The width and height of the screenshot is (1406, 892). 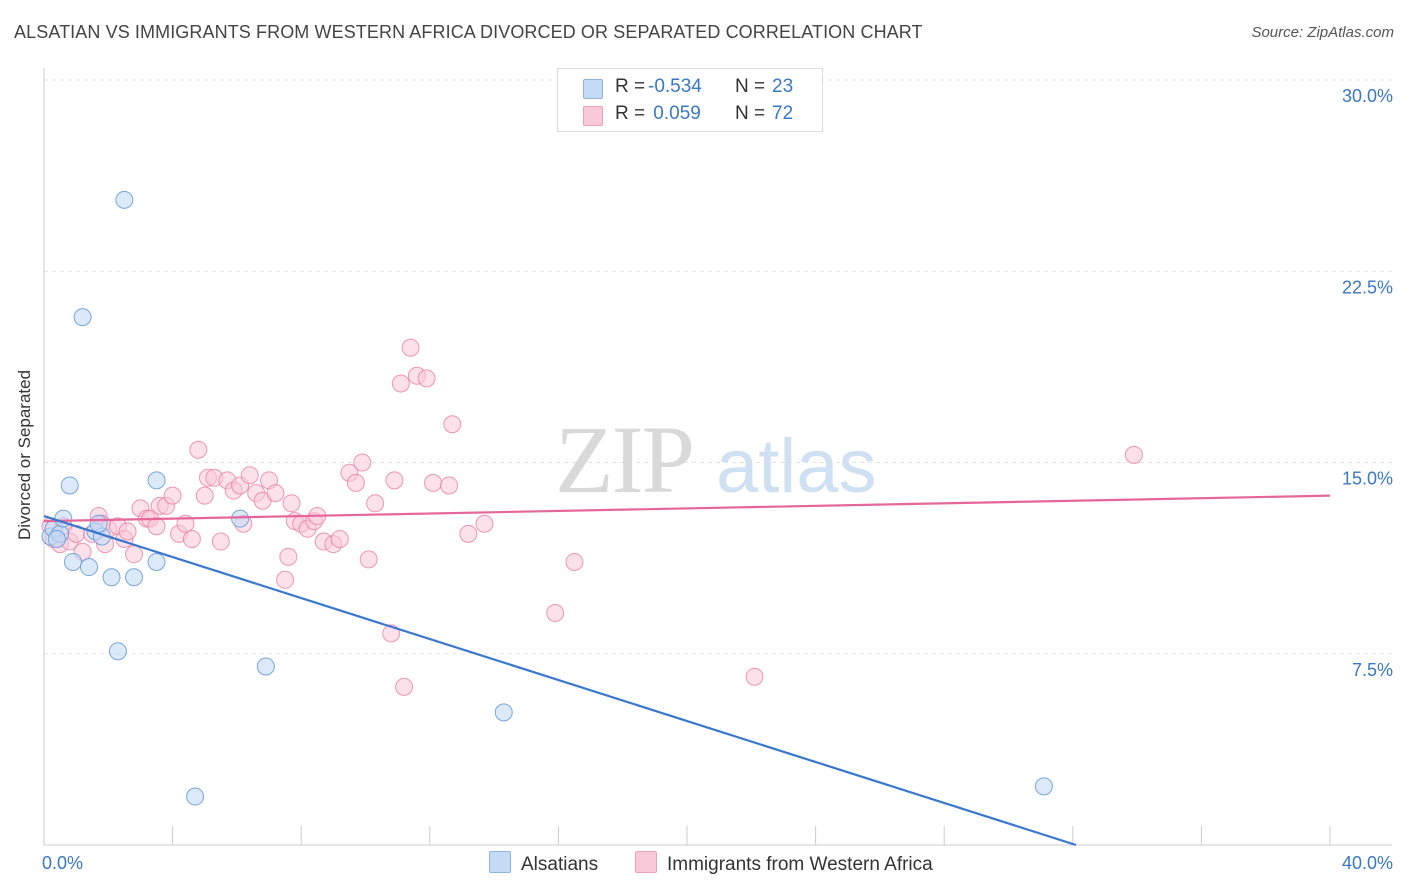 I want to click on y-tick-label: 22.5%, so click(x=1367, y=287).